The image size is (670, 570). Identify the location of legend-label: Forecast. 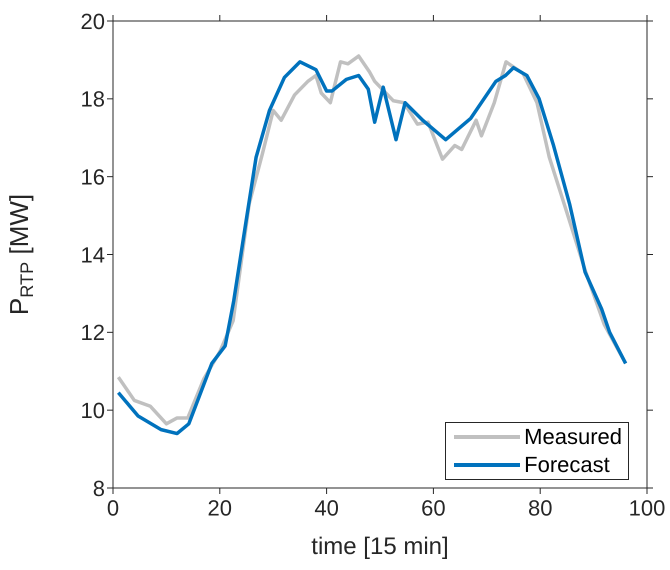
(567, 465).